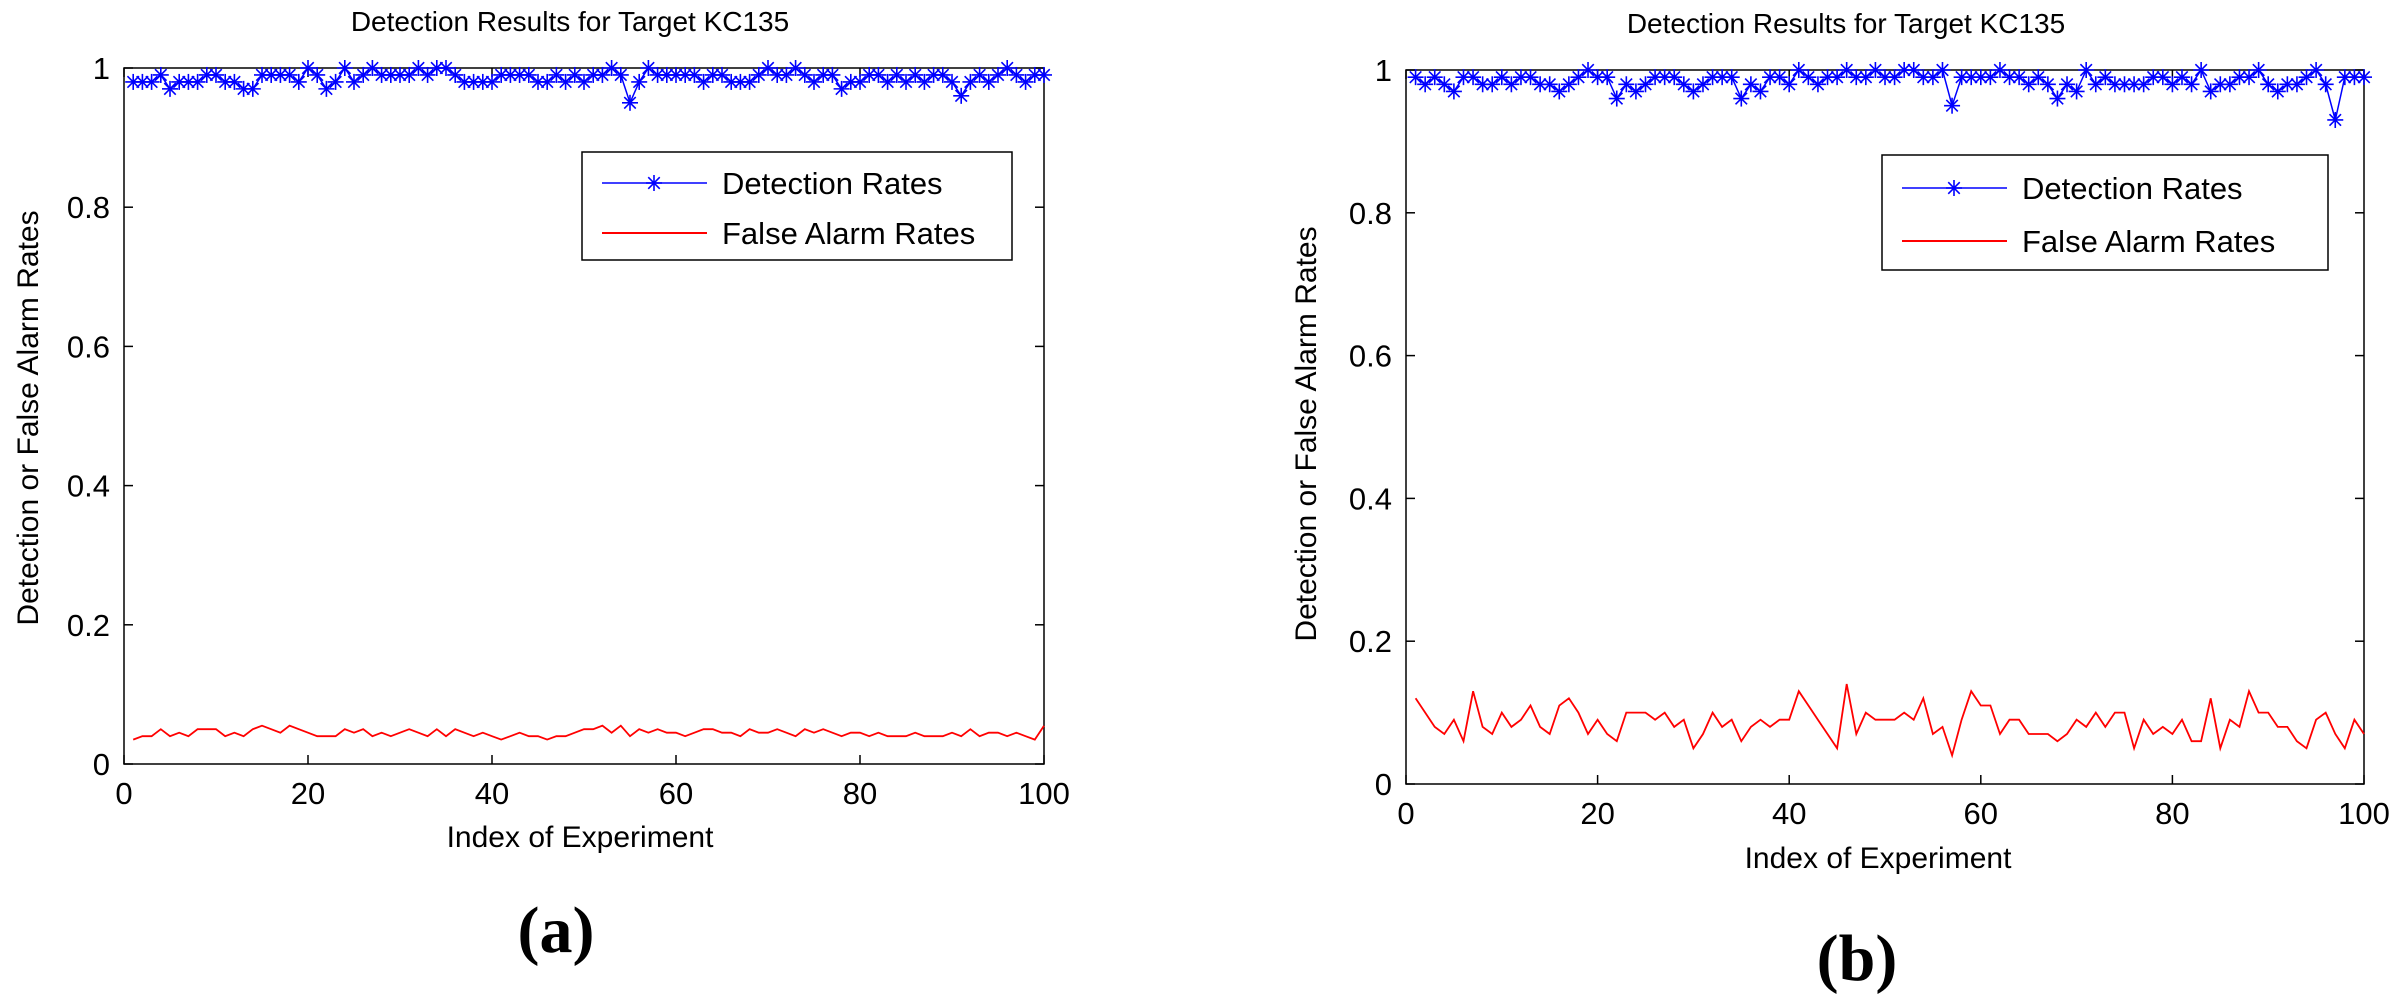 Image resolution: width=2400 pixels, height=1004 pixels. What do you see at coordinates (1370, 213) in the screenshot?
I see `y-tick-label: 0.8` at bounding box center [1370, 213].